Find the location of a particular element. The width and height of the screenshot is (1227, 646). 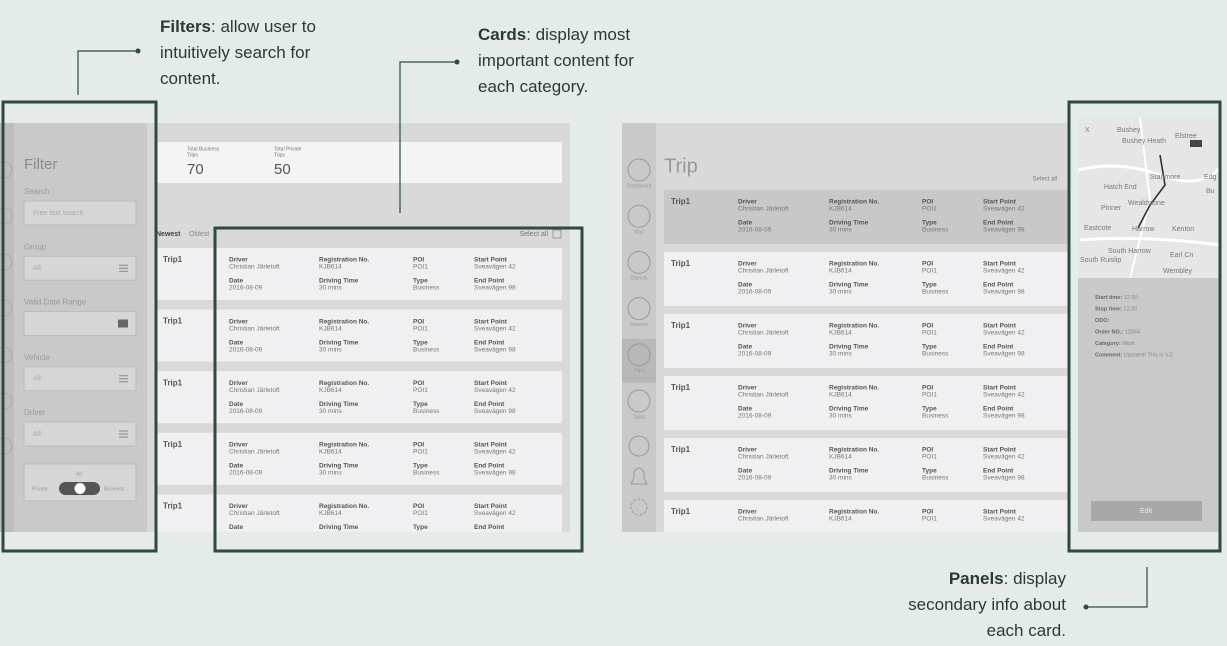

nav-label: Objects is located at coordinates (639, 279).